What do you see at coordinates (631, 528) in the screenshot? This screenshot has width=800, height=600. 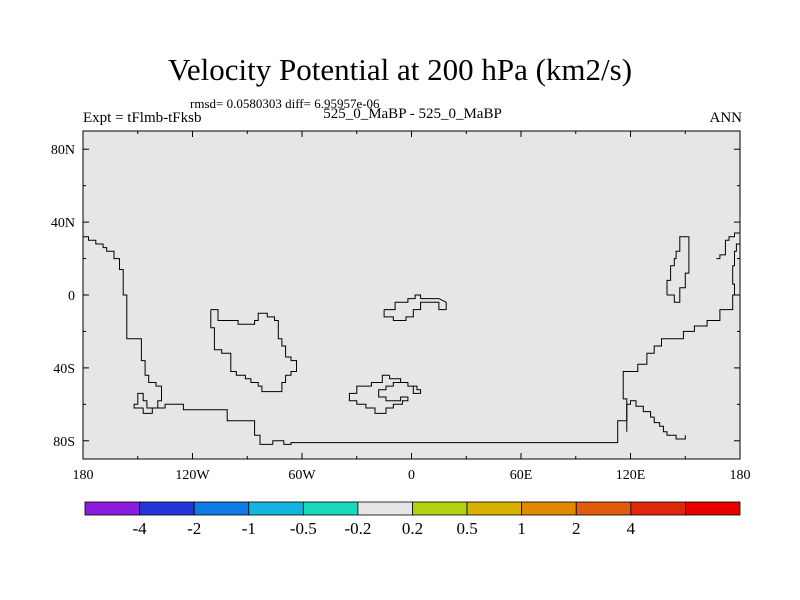 I see `colorbar-label: 4` at bounding box center [631, 528].